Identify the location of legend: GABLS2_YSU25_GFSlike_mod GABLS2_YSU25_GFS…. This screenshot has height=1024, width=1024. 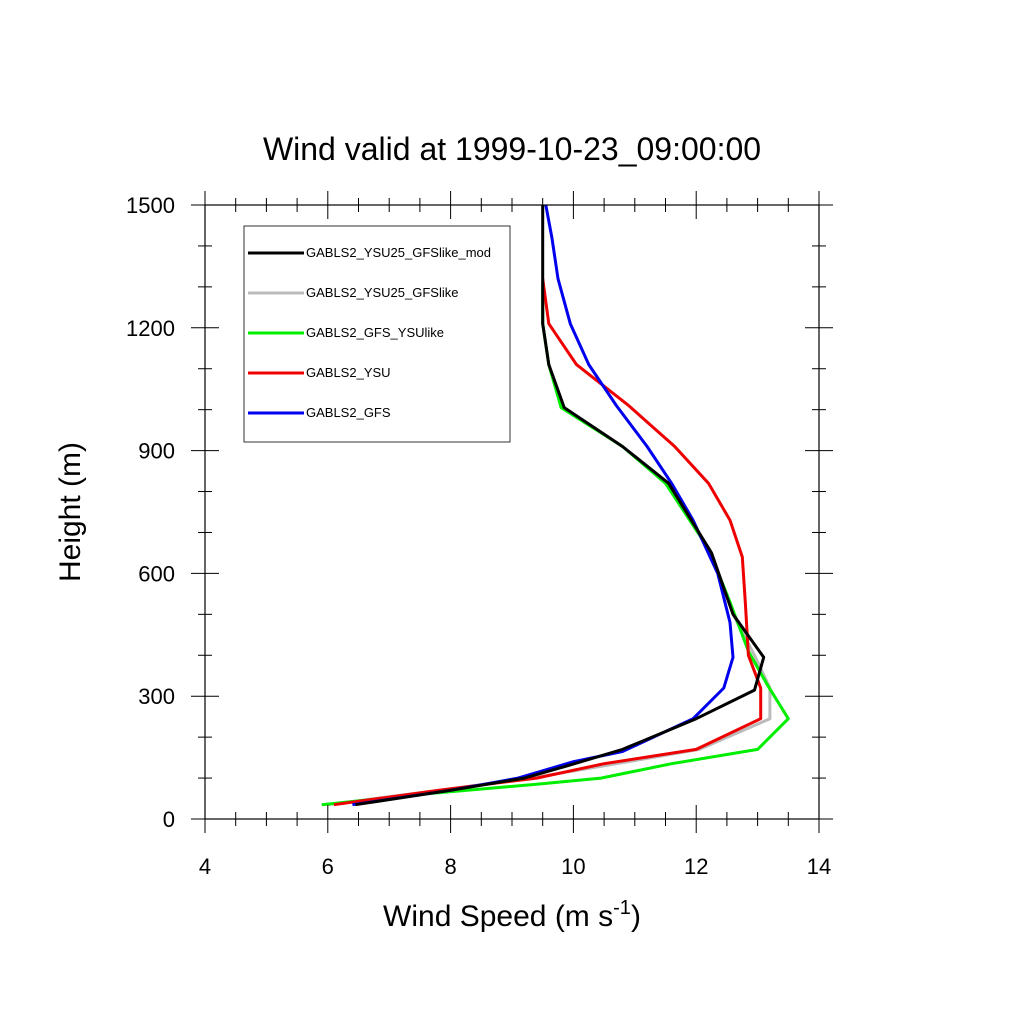
(377, 334).